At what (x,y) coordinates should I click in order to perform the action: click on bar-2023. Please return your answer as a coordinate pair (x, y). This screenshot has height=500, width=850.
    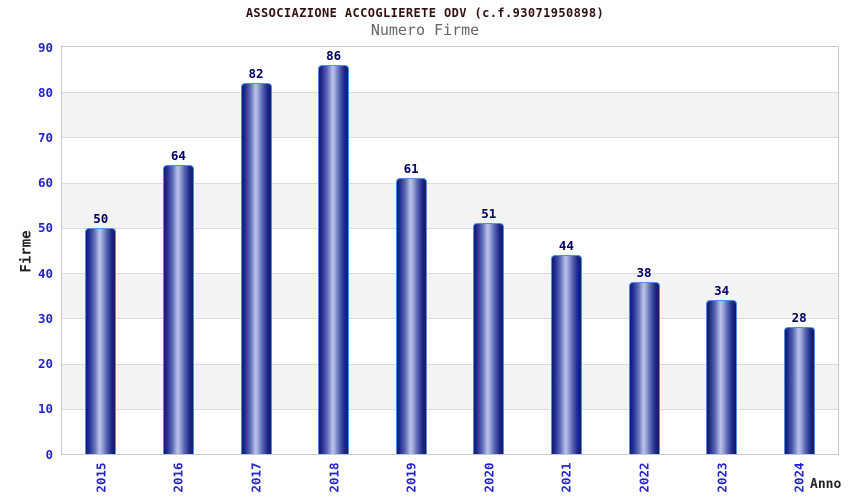
    Looking at the image, I should click on (722, 377).